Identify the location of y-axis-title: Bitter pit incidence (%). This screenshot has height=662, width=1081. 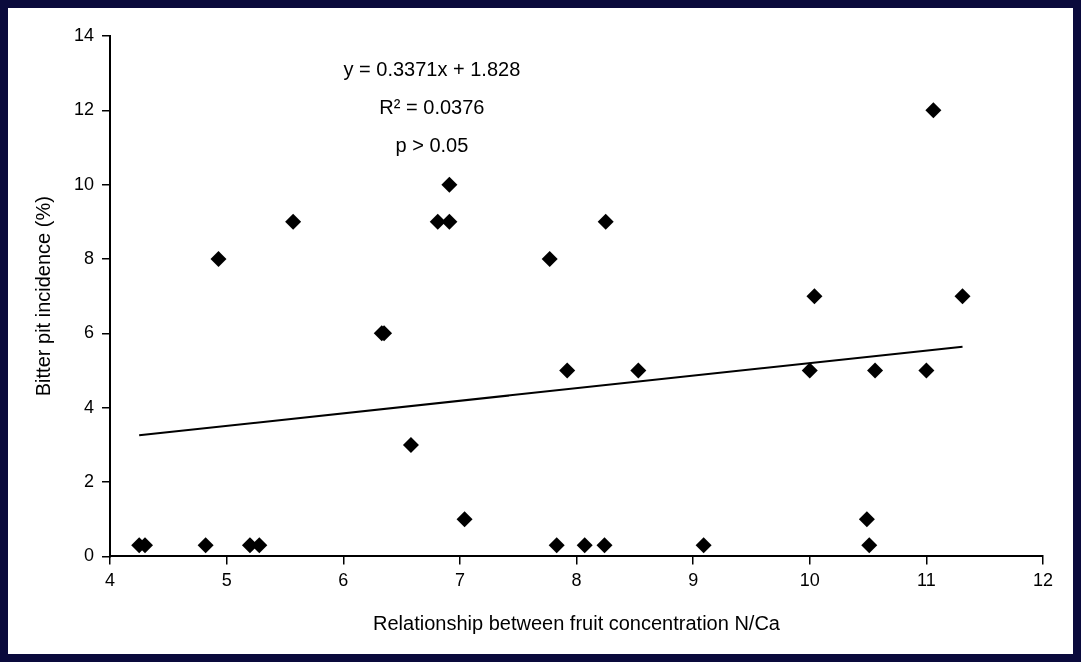
(42, 296).